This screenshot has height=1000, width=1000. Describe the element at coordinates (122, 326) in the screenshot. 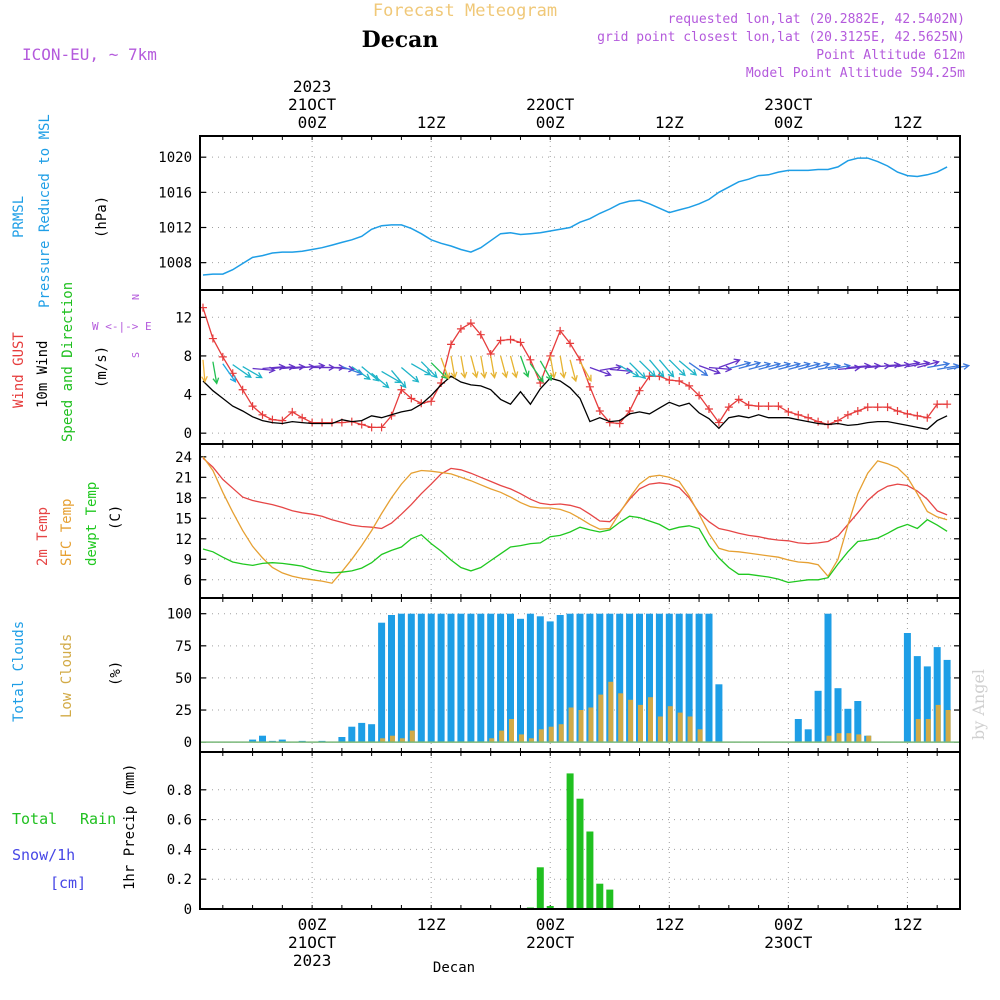

I see `compass-row: W <-|-> E` at that location.